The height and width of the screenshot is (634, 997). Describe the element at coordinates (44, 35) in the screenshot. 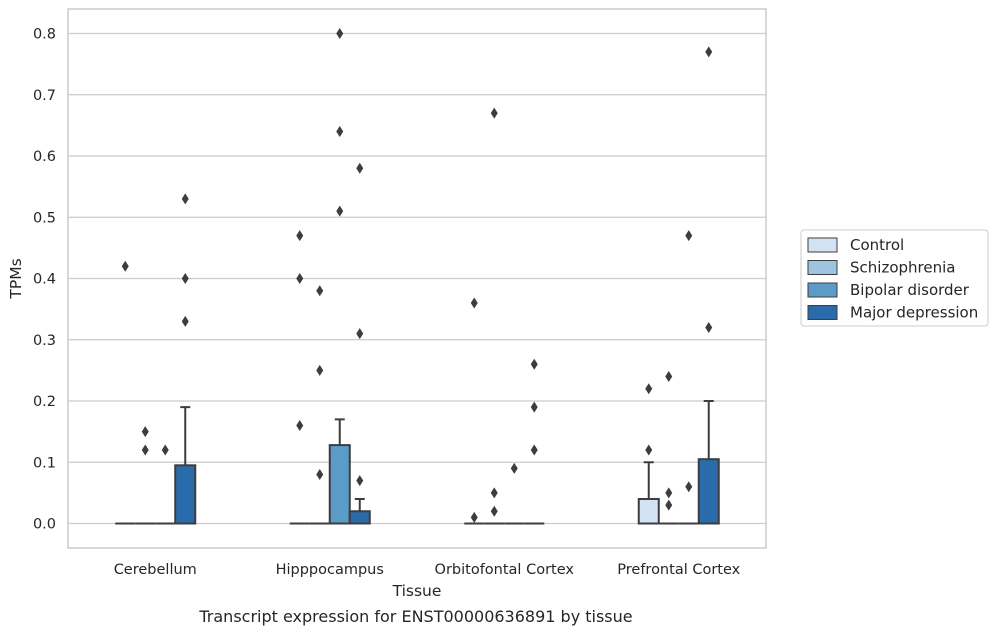

I see `y-tick-label: 0.8` at that location.